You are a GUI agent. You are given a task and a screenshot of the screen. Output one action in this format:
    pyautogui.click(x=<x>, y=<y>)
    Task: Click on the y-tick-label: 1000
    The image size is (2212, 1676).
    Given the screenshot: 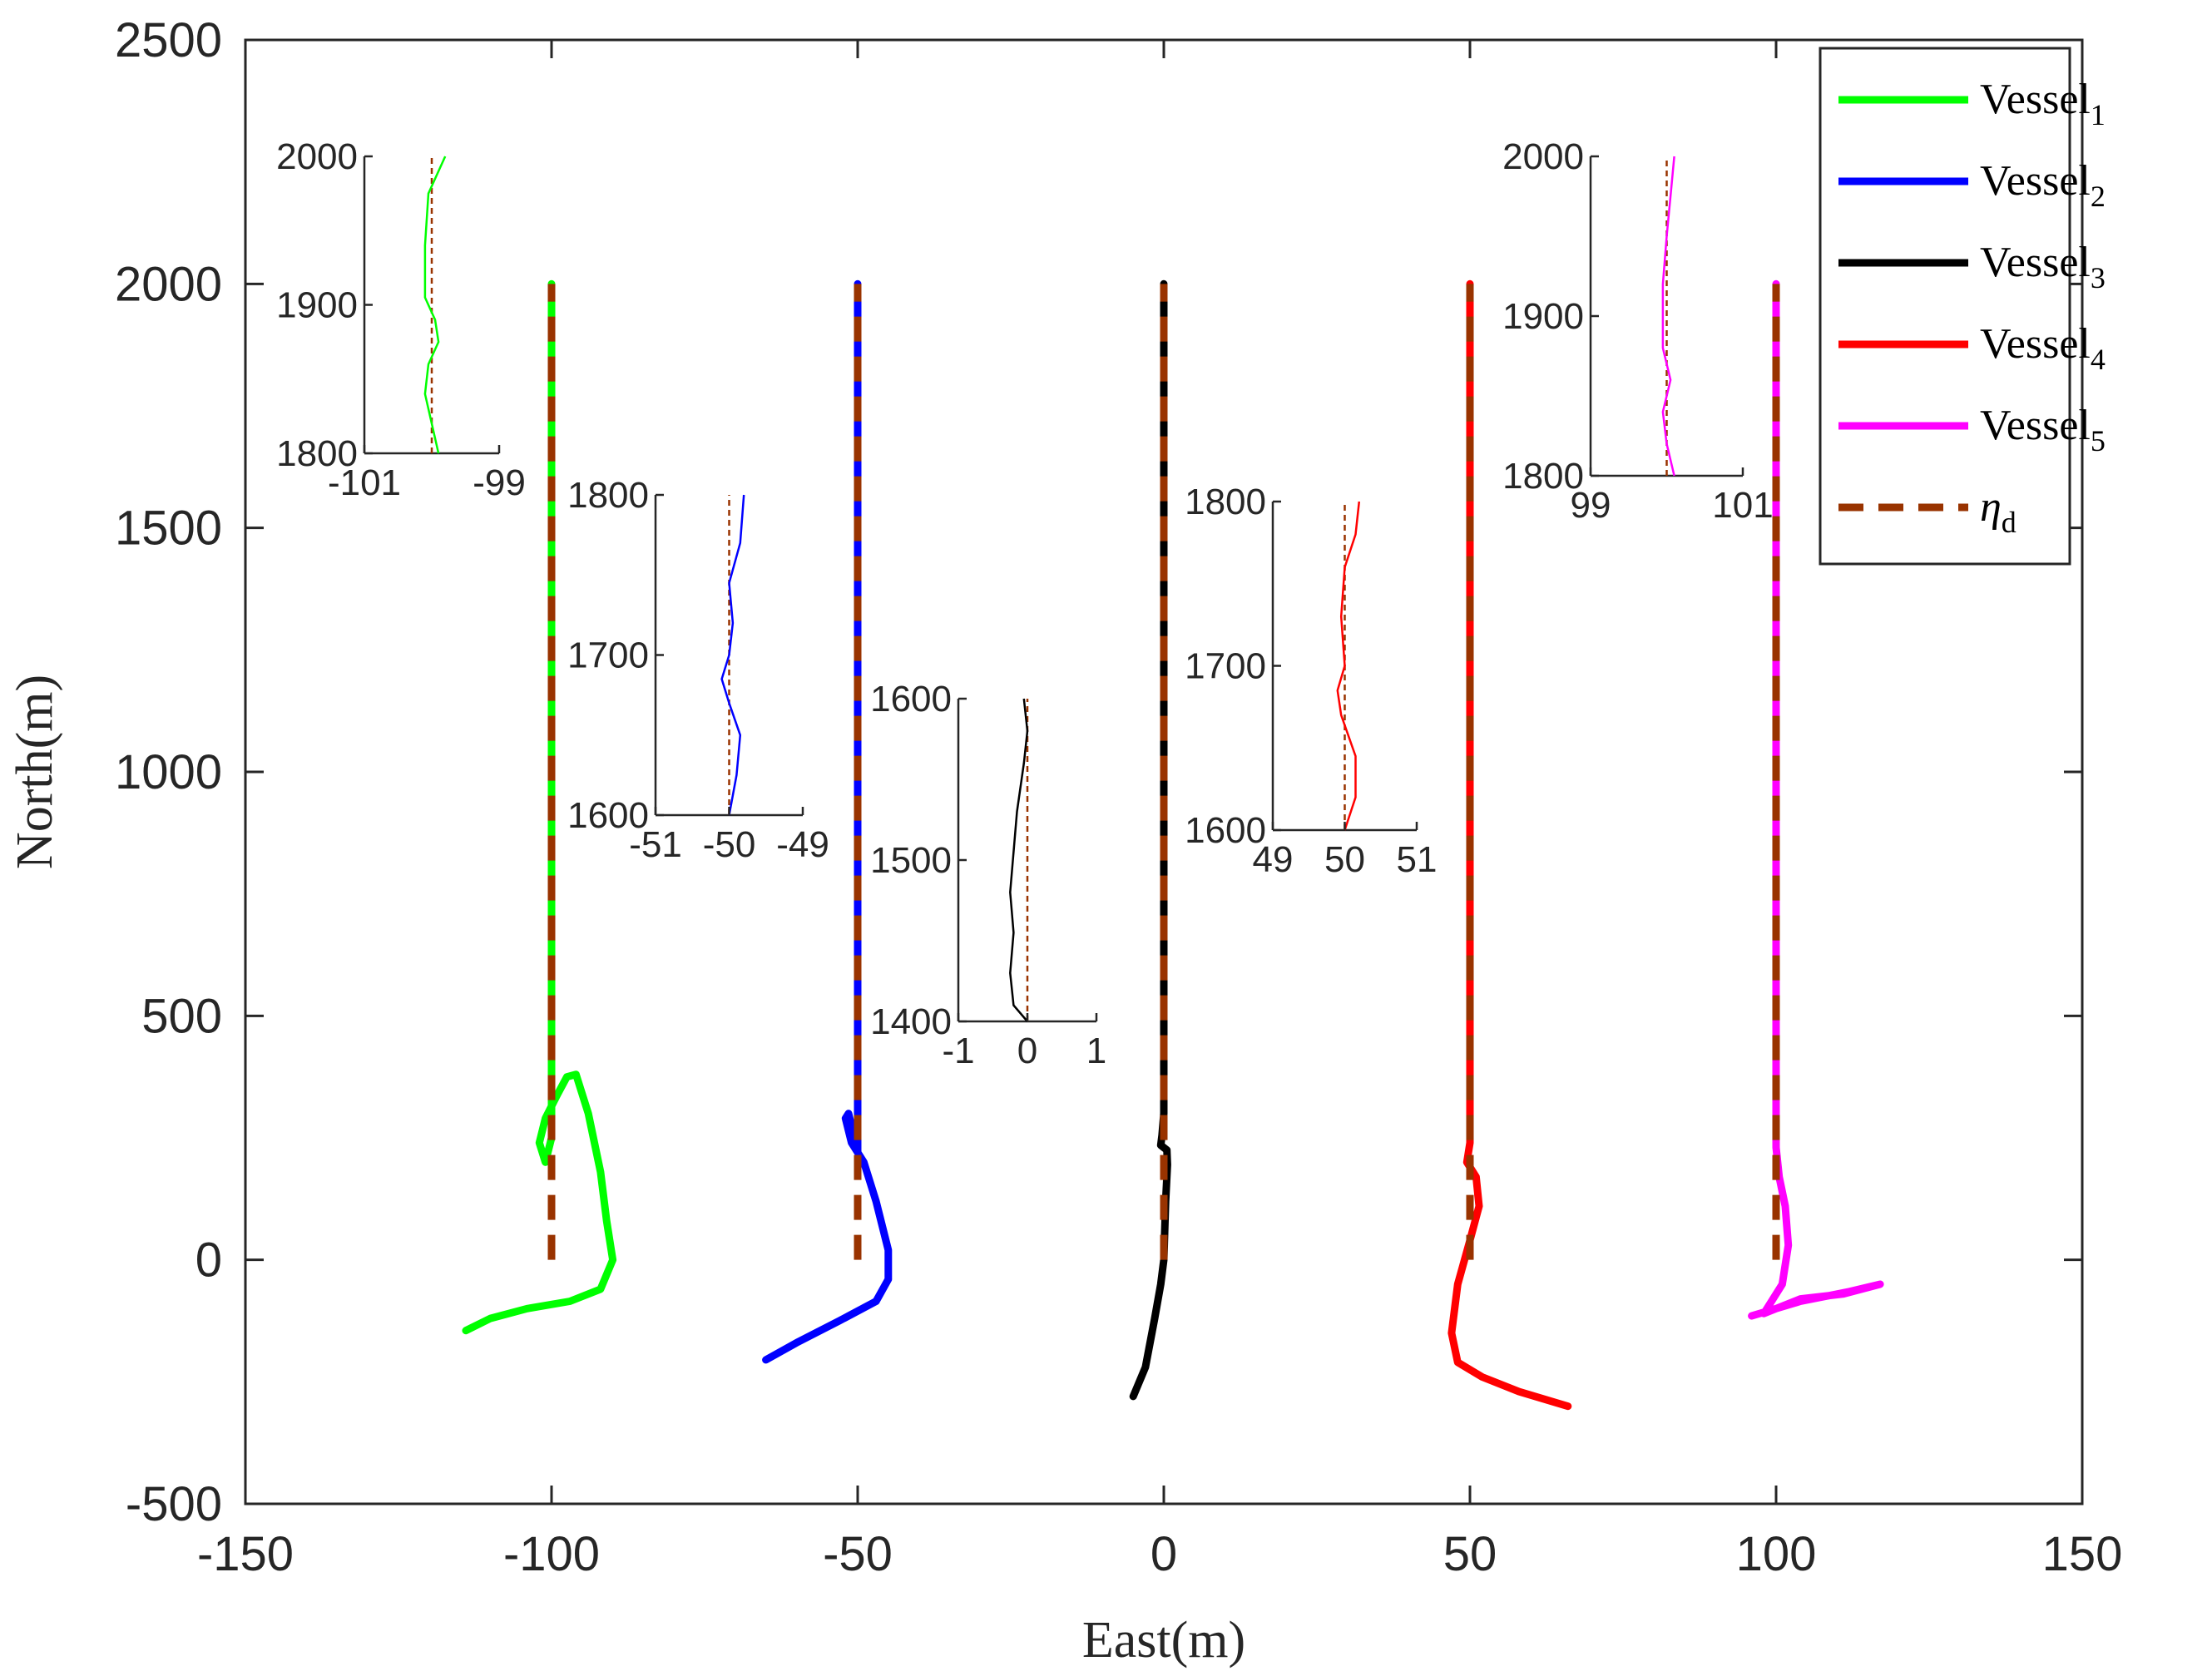 What is the action you would take?
    pyautogui.click(x=168, y=772)
    